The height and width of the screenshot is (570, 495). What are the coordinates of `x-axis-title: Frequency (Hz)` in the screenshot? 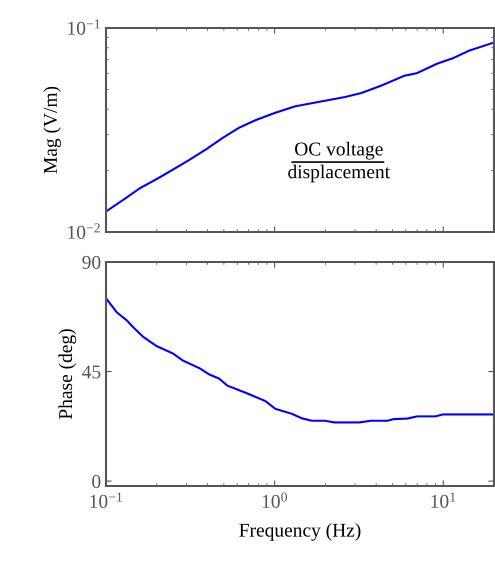 It's located at (299, 532).